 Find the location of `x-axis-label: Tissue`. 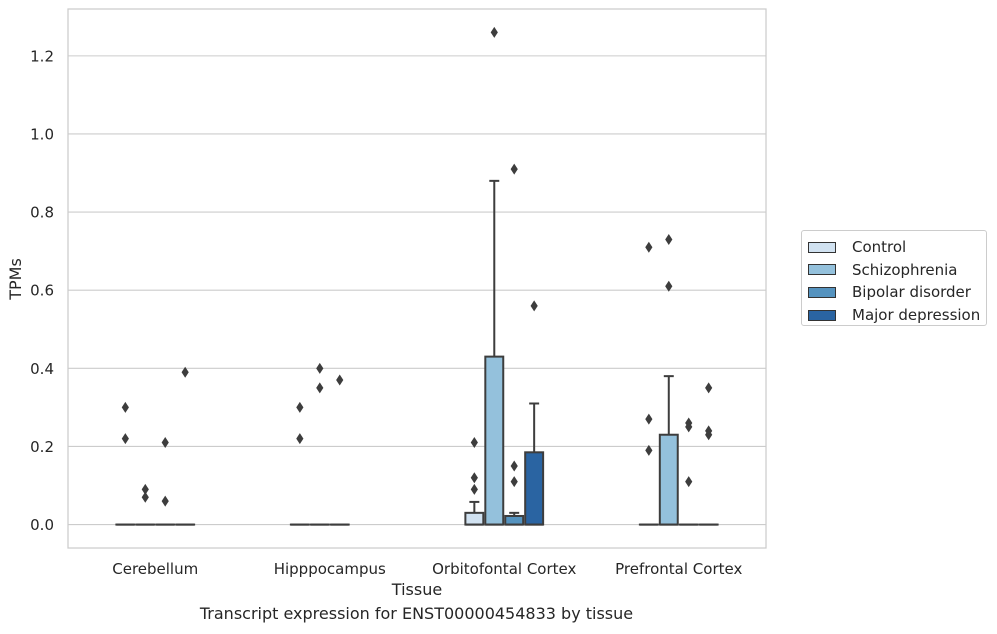

x-axis-label: Tissue is located at coordinates (416, 589).